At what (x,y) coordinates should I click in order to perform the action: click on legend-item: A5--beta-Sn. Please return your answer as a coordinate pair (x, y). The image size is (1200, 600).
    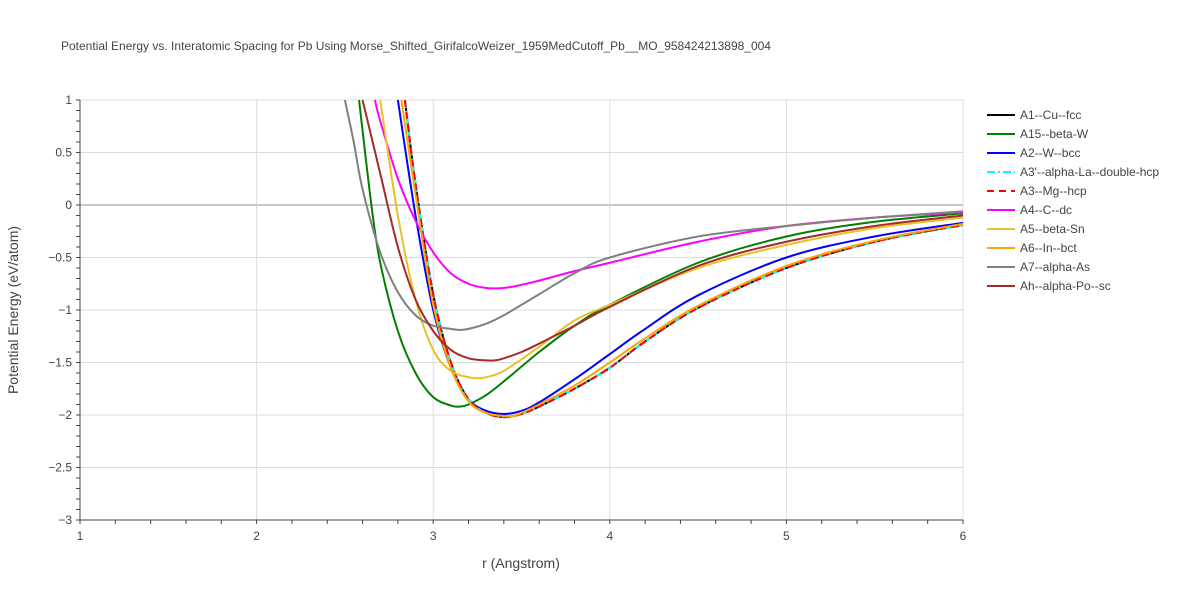
    Looking at the image, I should click on (1036, 229).